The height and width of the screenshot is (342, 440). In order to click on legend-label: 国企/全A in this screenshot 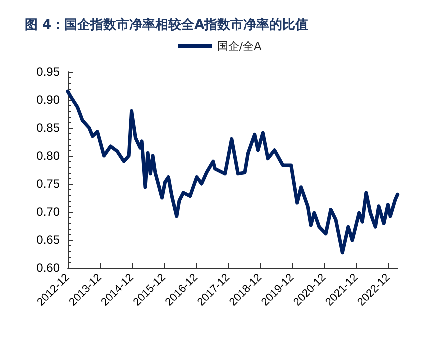, I will do `click(239, 46)`.